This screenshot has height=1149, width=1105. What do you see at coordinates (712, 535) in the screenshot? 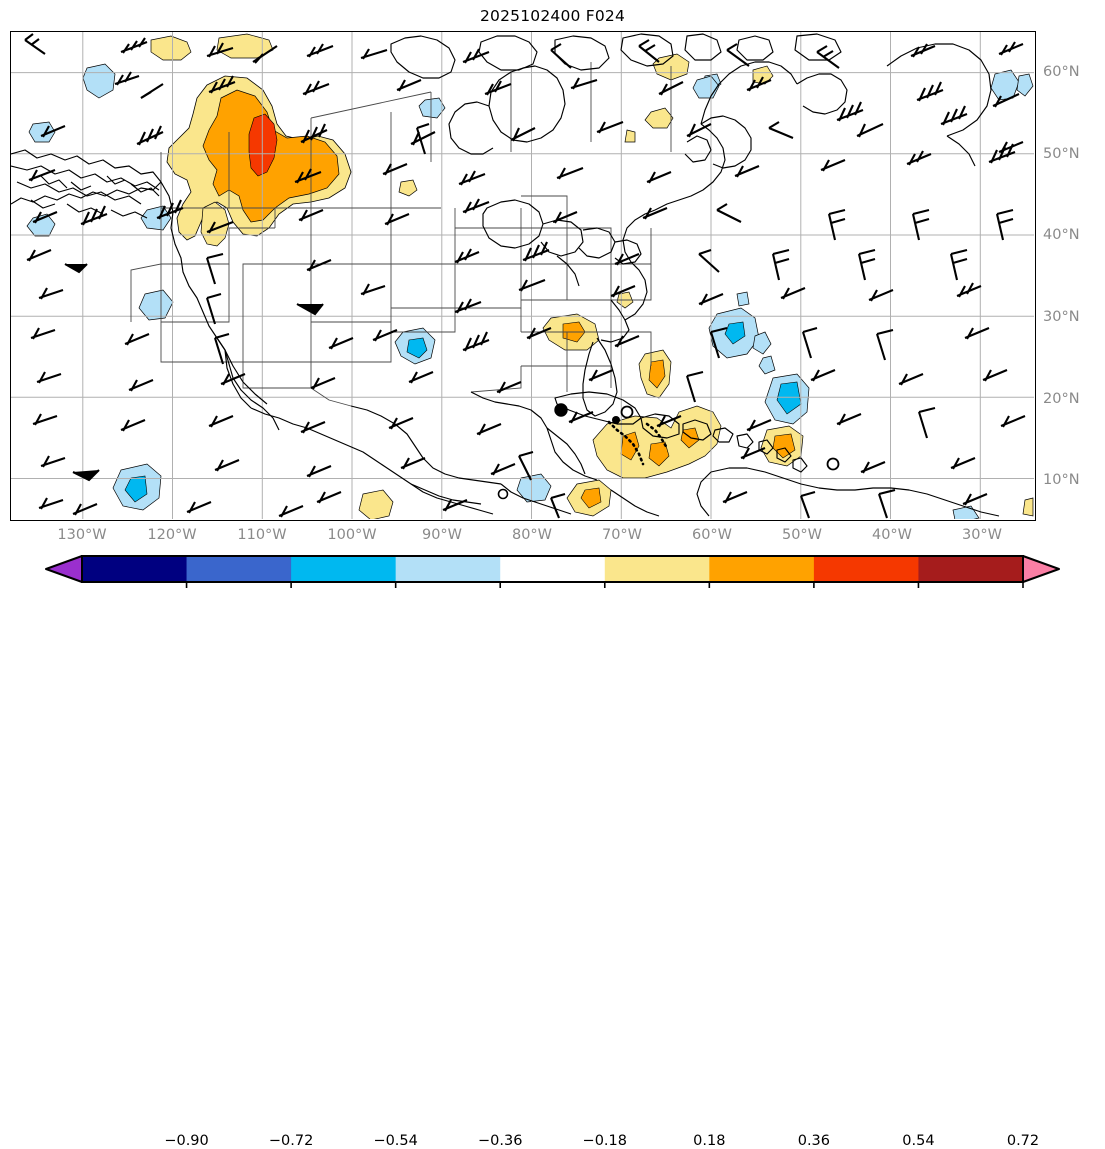
I see `lon-tick-label: 60°W` at bounding box center [712, 535].